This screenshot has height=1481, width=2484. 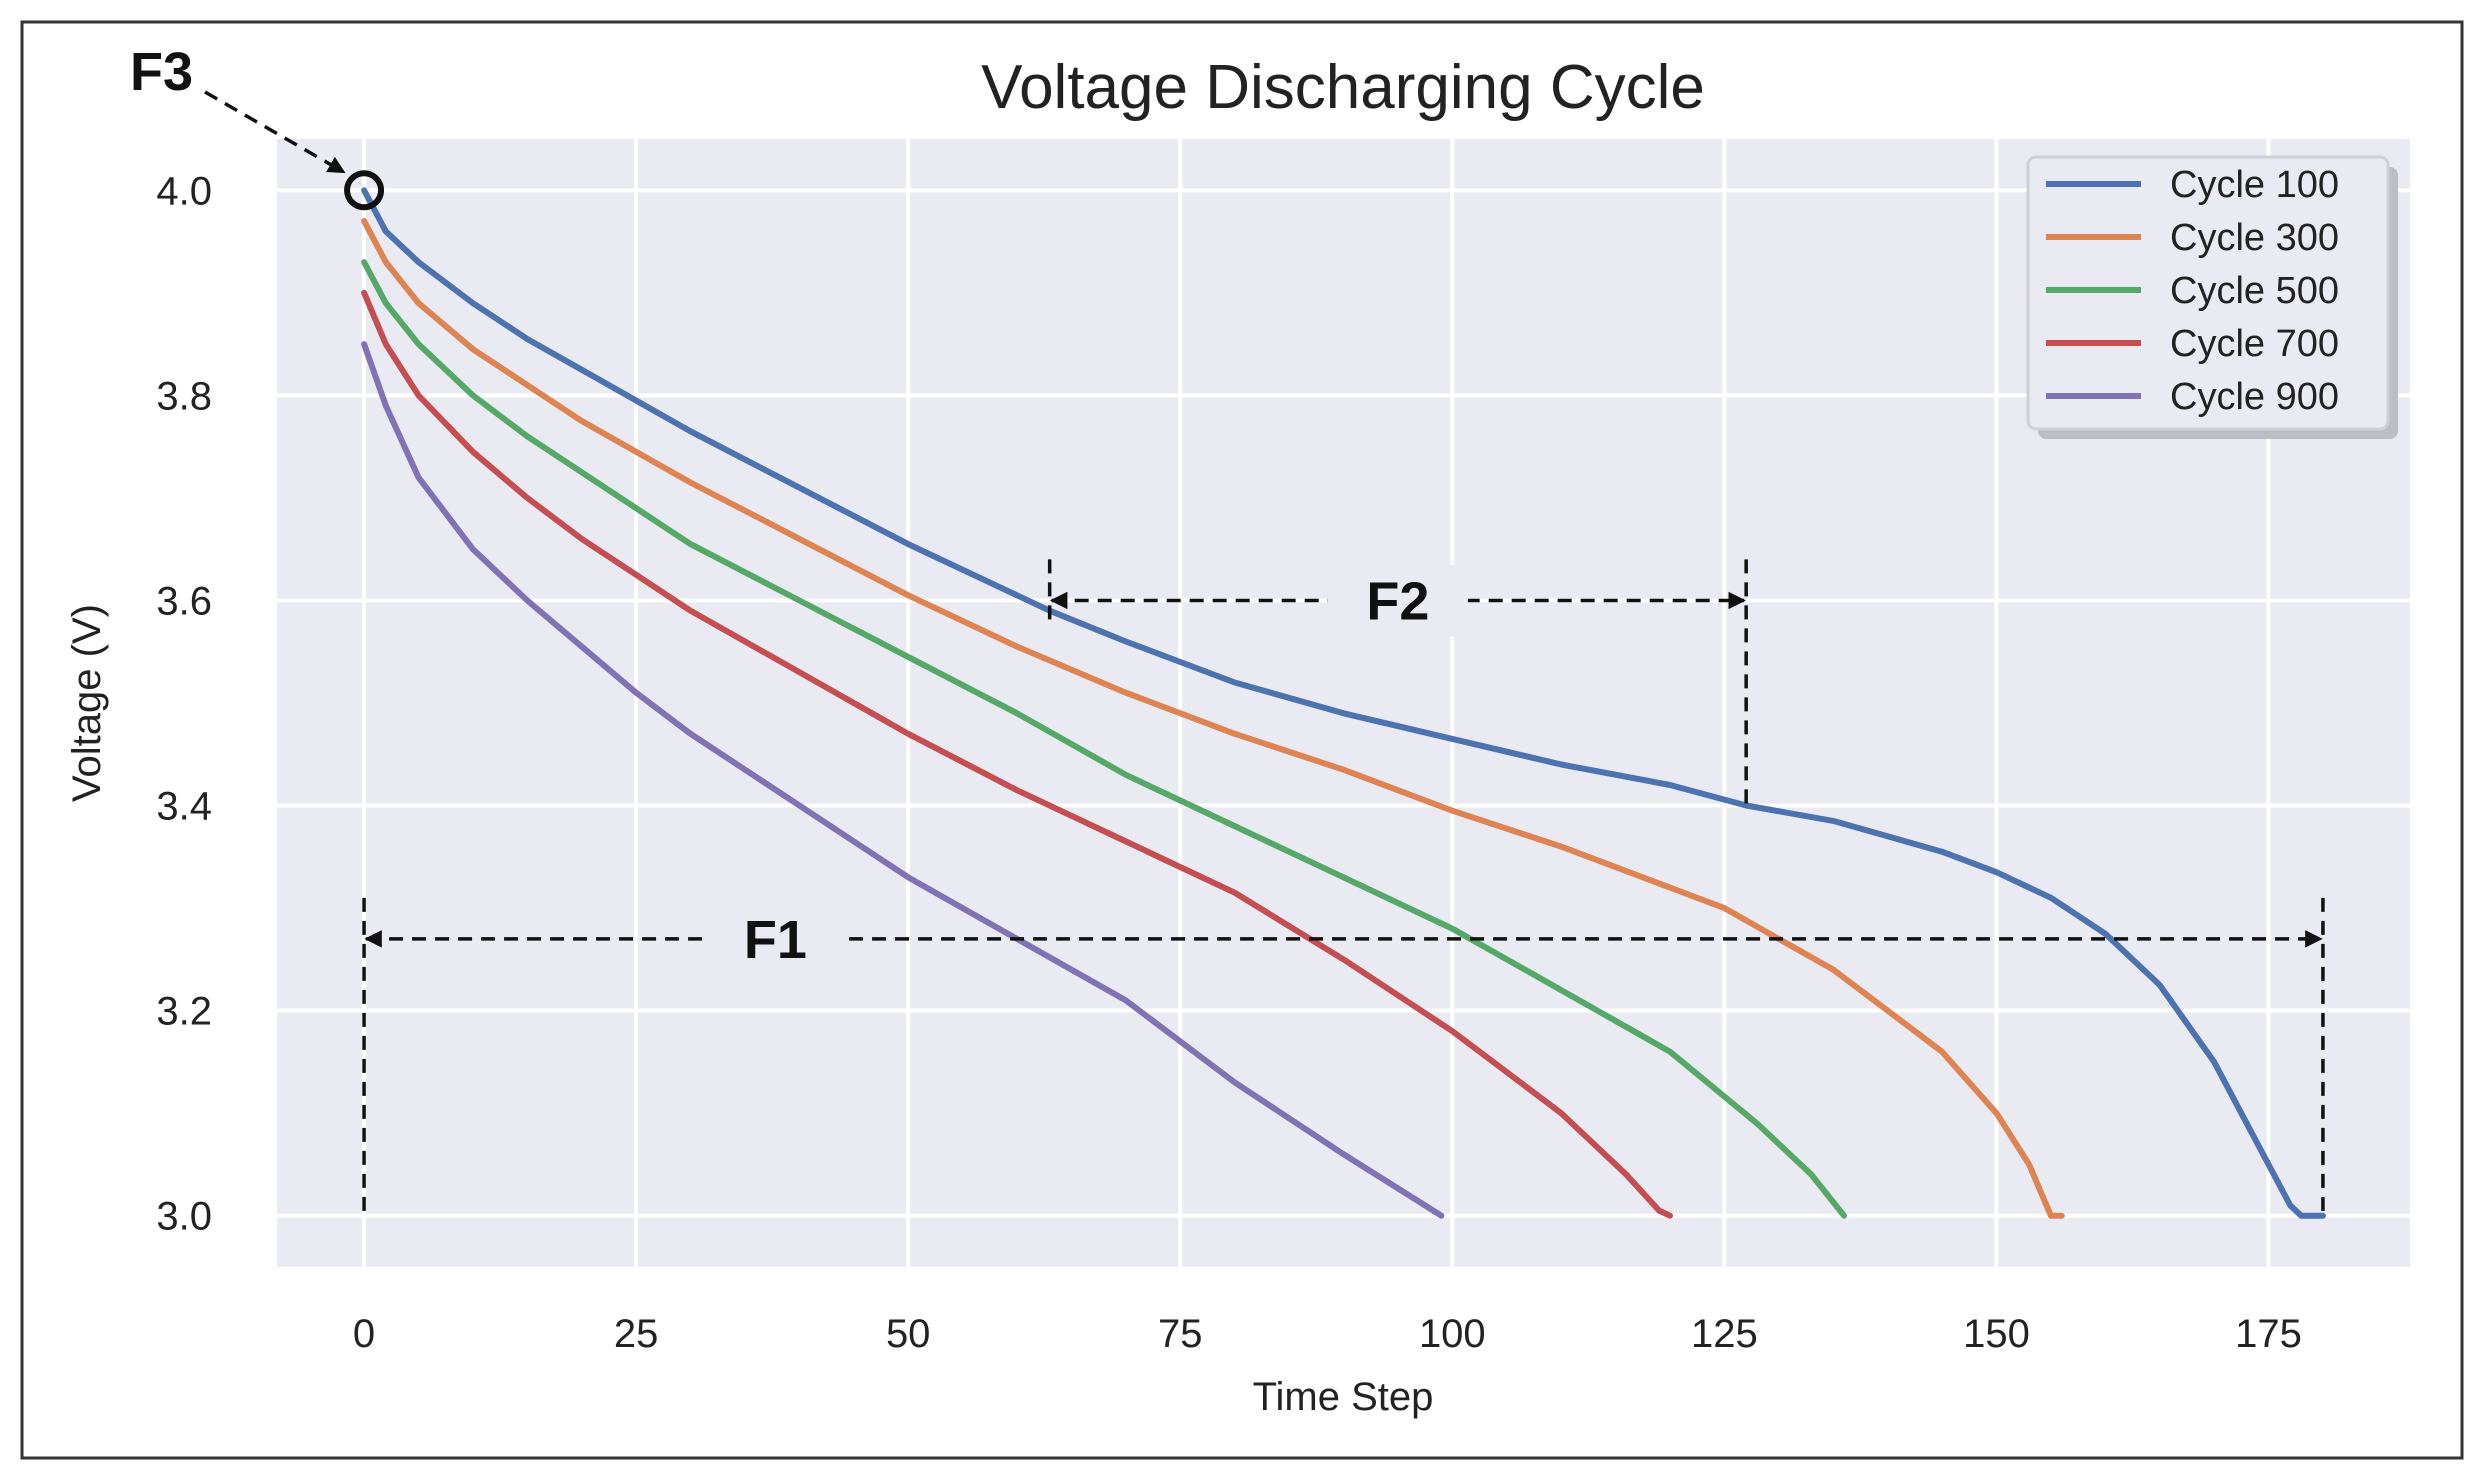 I want to click on legend-label: Cycle 900, so click(x=2254, y=397).